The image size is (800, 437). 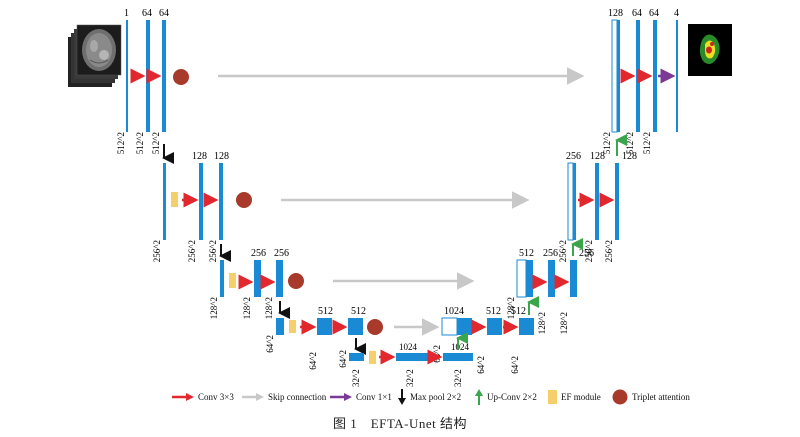 I want to click on upconv-arrow-icon, so click(x=479, y=397).